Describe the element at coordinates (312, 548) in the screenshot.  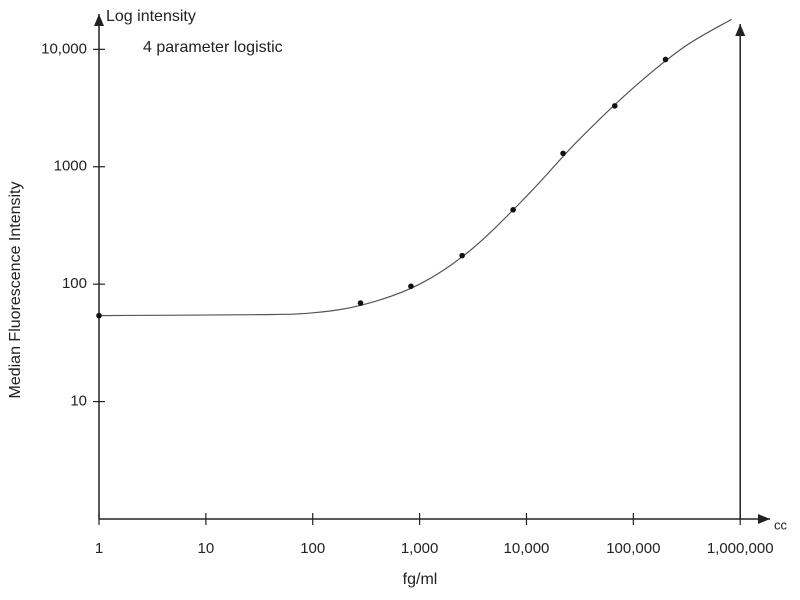
I see `x-tick-label: 100` at that location.